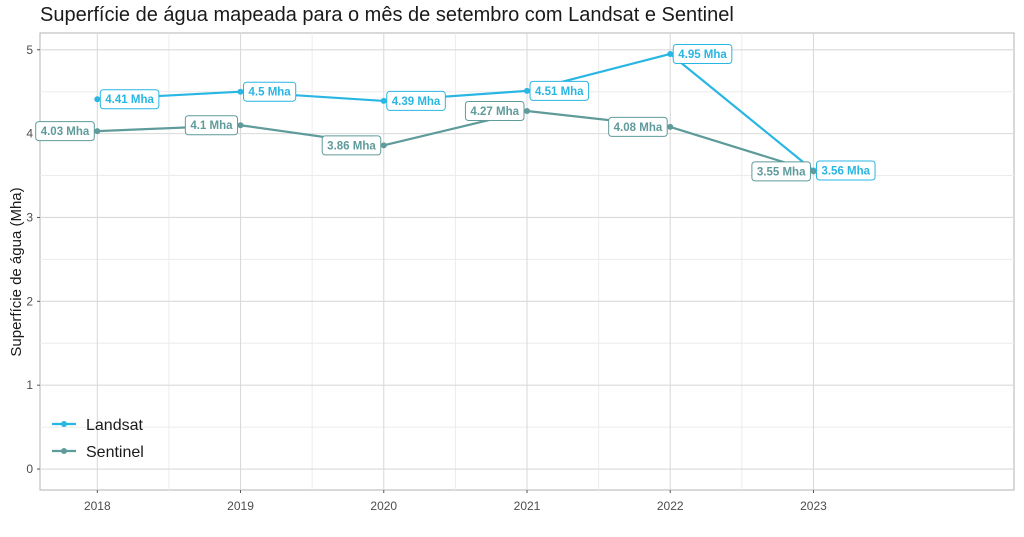 The image size is (1024, 537). I want to click on landsat-data-label: 3.56 Mha, so click(845, 170).